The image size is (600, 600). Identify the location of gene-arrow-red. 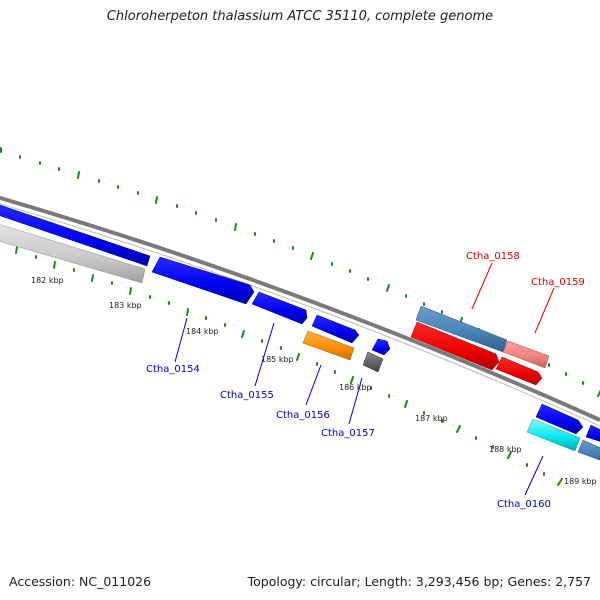
(455, 346).